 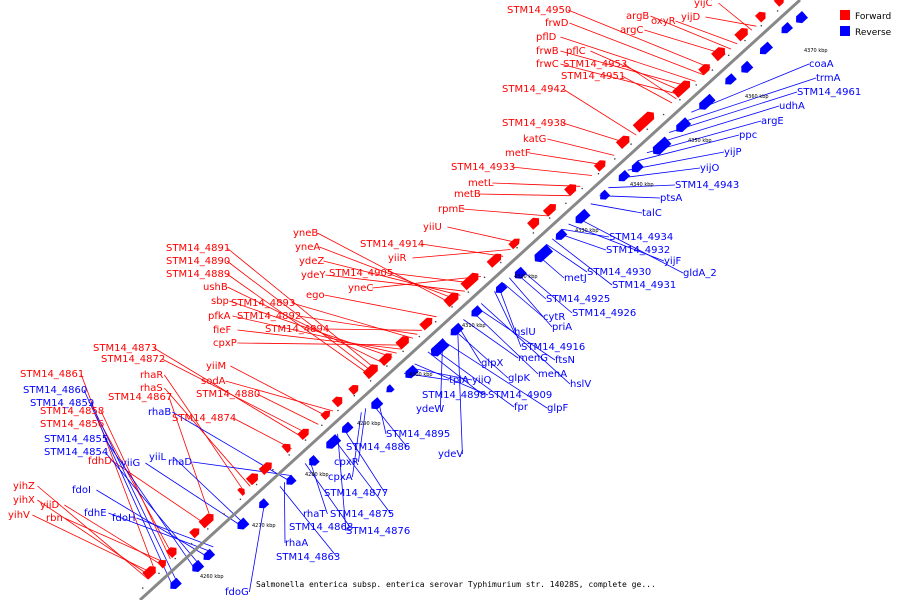 I want to click on reverse-gene-label: STM14_4854, so click(x=76, y=452).